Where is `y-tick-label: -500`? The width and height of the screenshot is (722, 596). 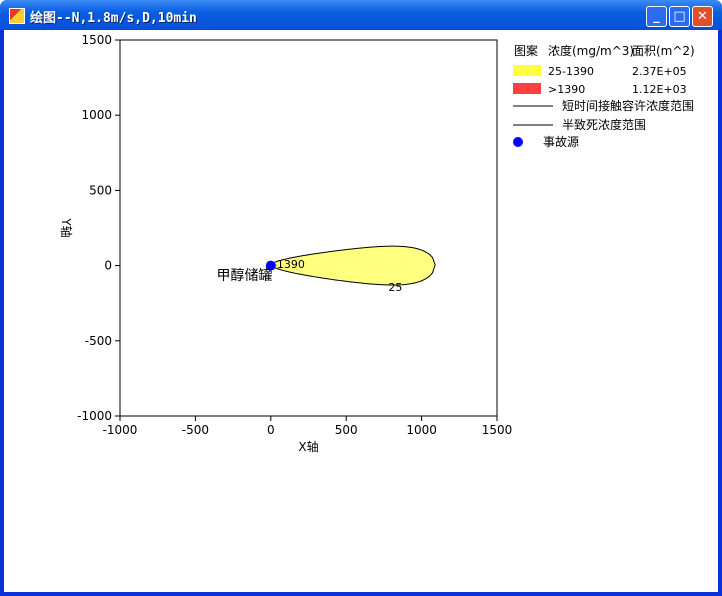
y-tick-label: -500 is located at coordinates (98, 341).